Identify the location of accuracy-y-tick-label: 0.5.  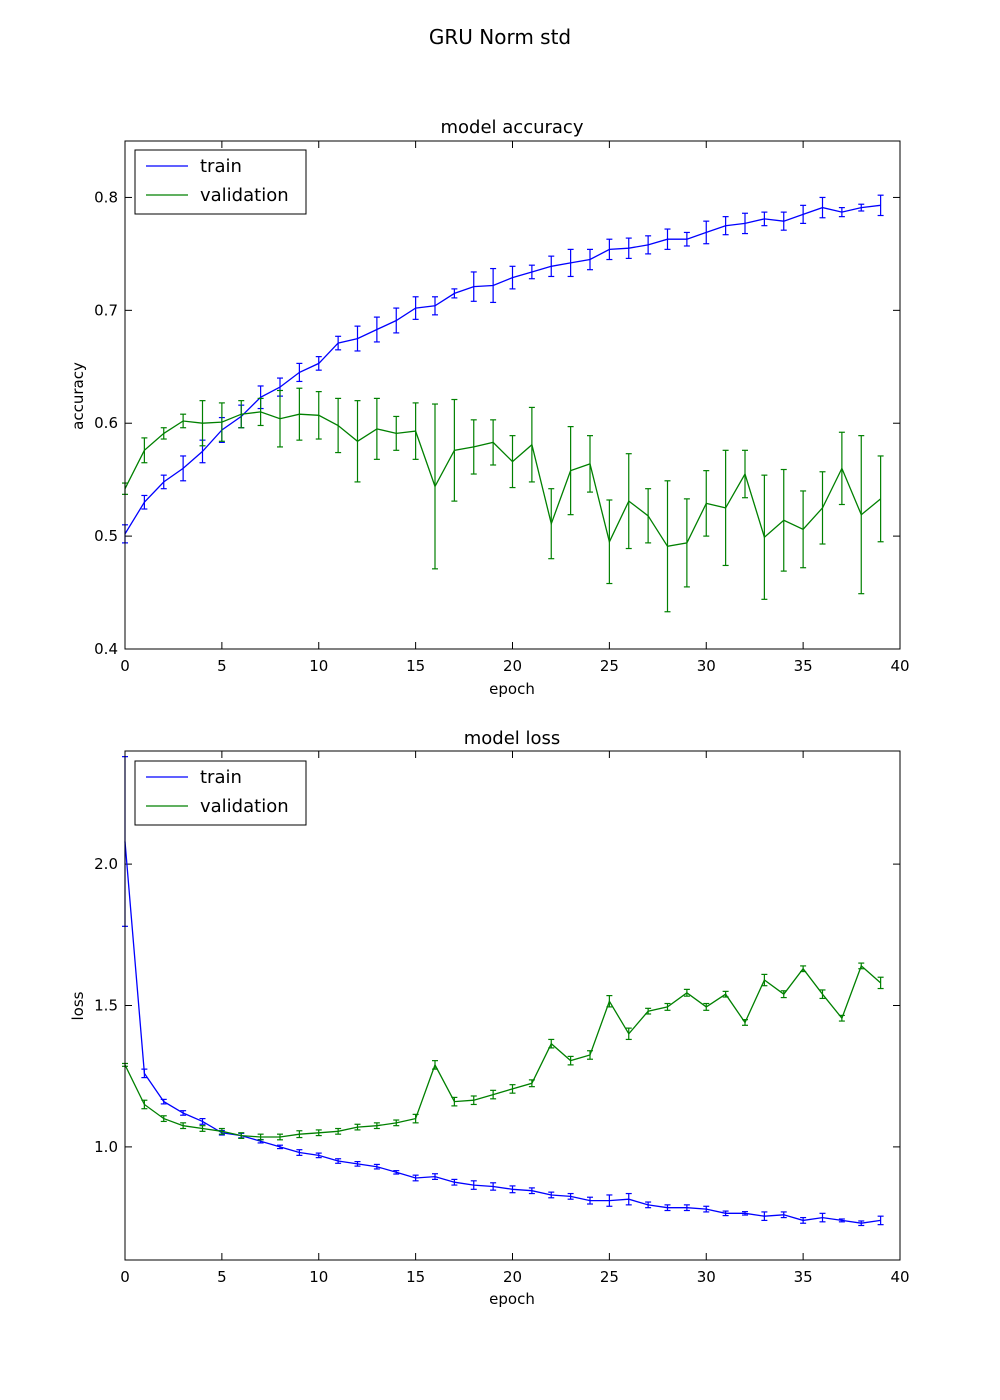
(106, 536).